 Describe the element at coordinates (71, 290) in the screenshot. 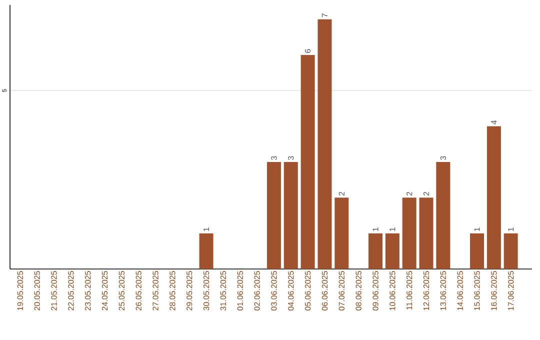

I see `x-tick-label: 22.05.2025` at that location.